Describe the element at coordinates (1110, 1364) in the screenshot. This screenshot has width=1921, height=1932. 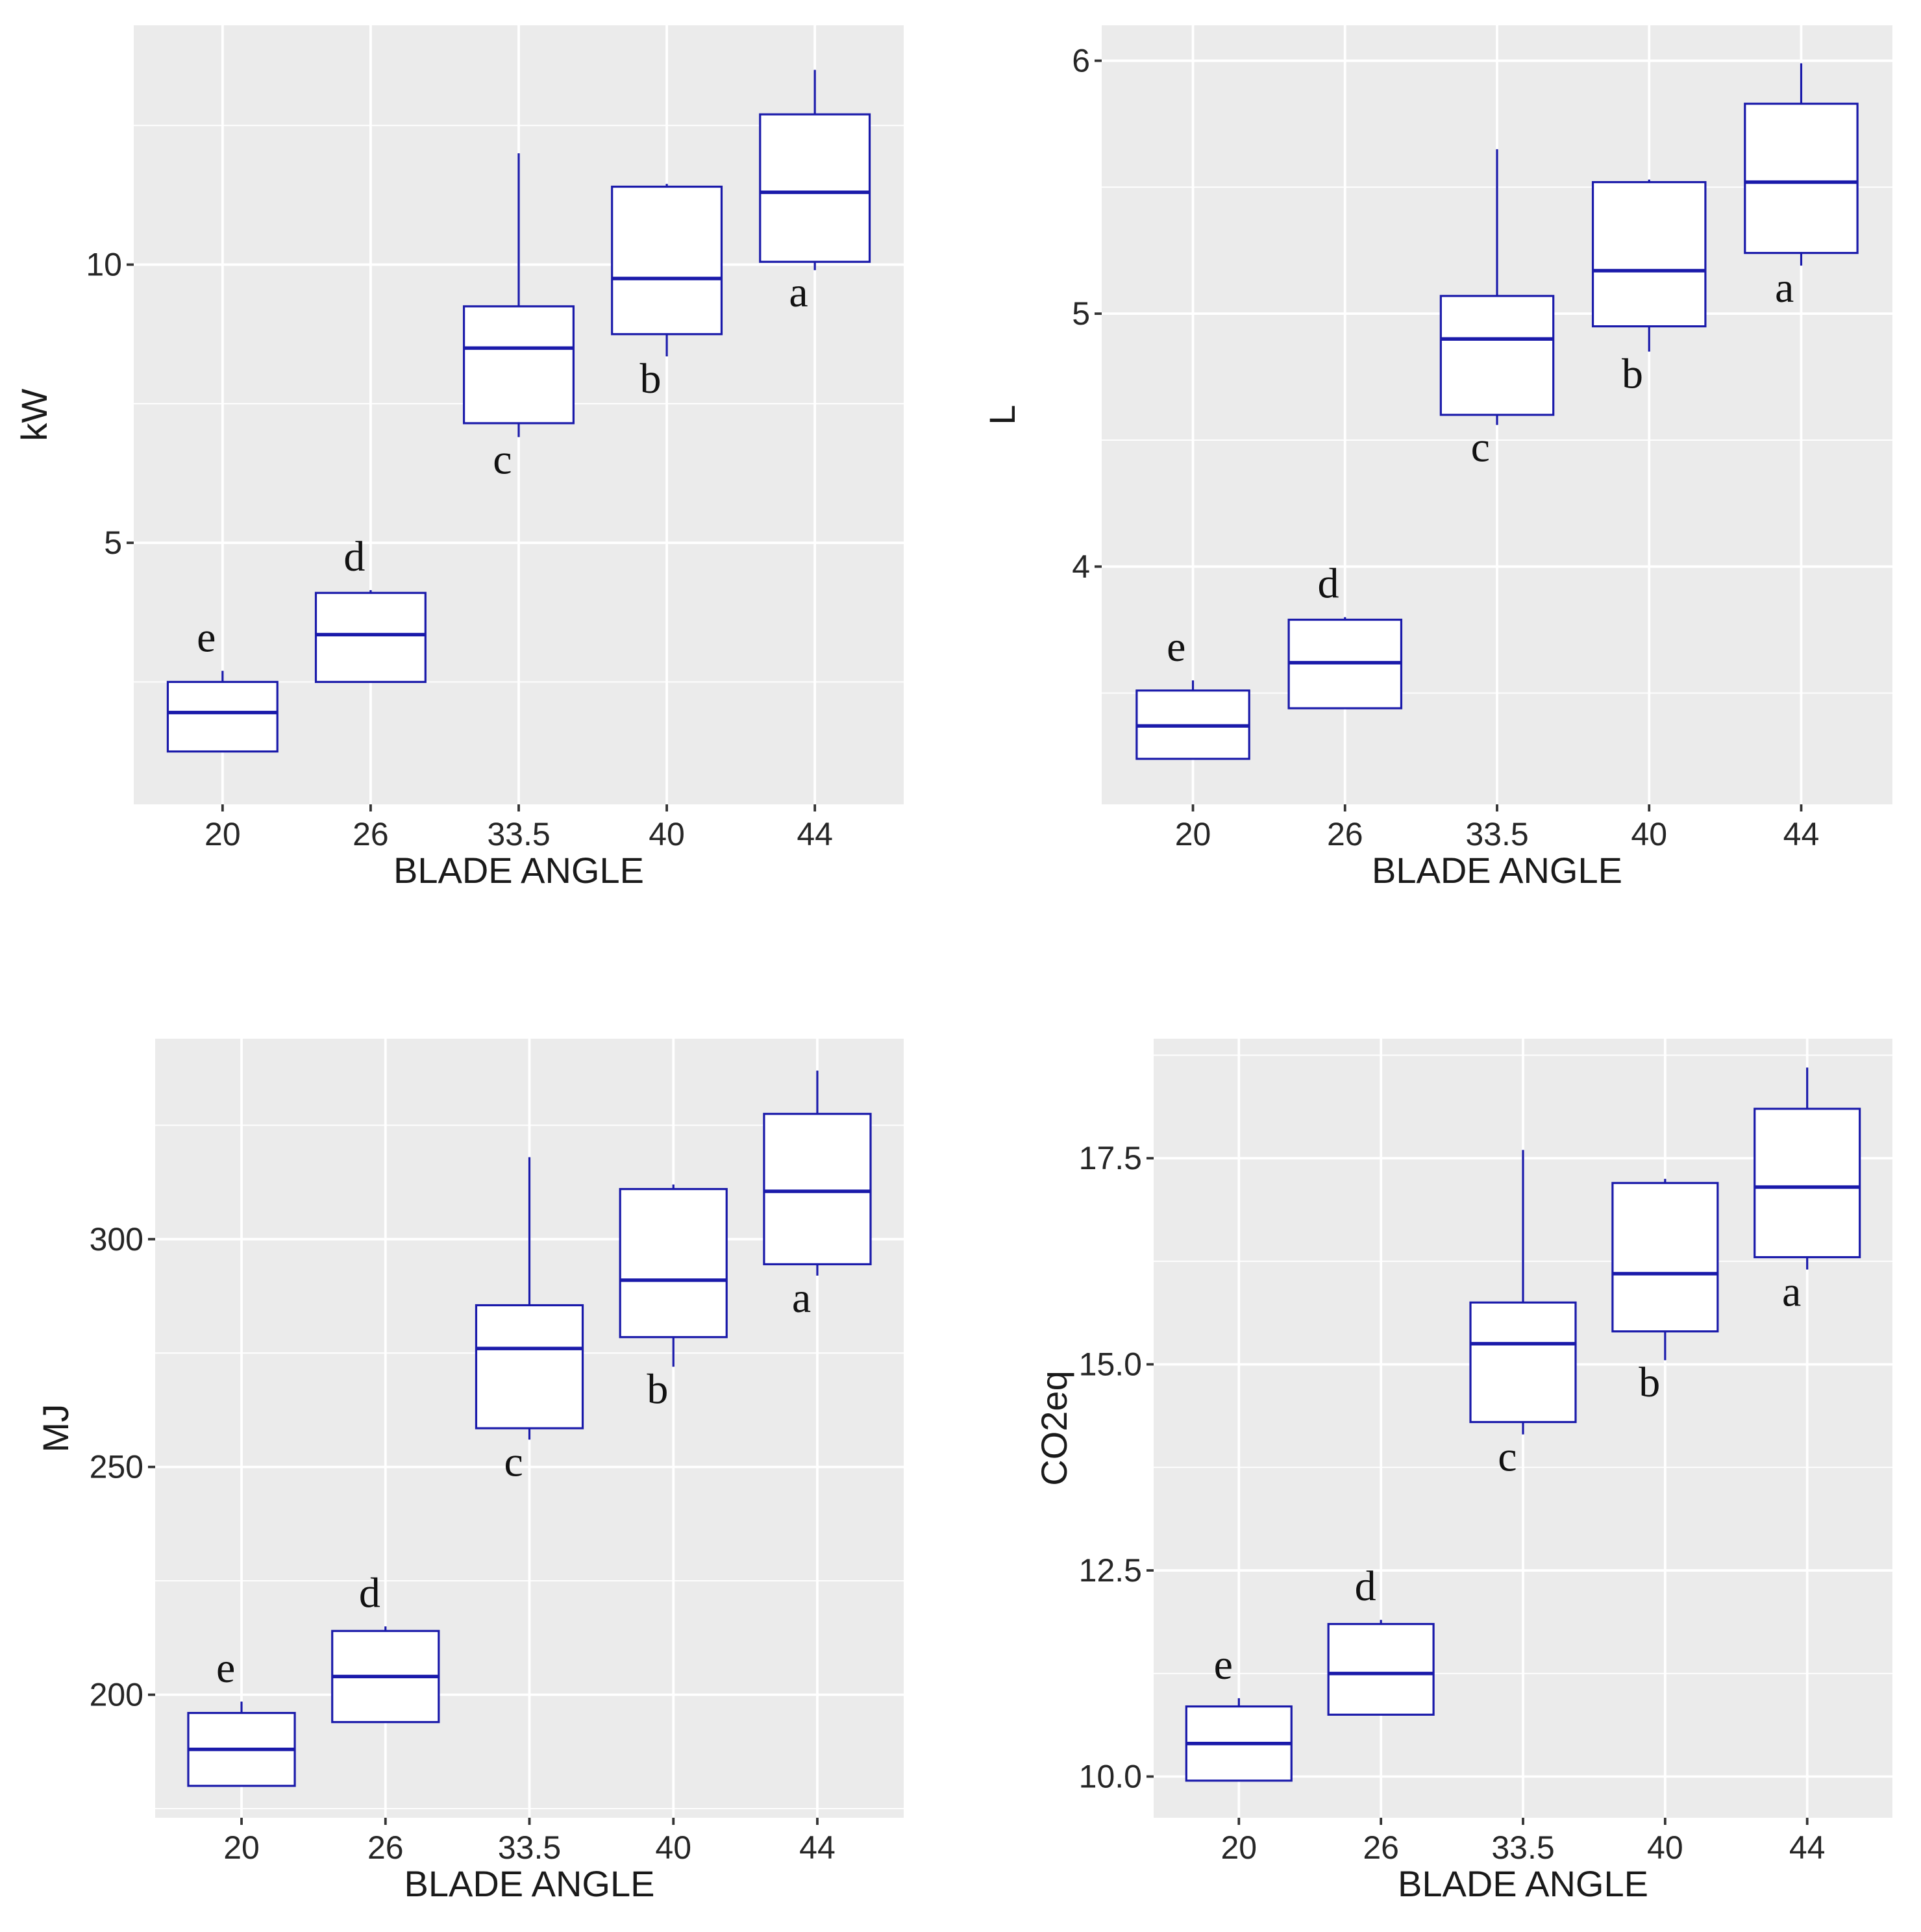
I see `y-tick-label: 15.0` at that location.